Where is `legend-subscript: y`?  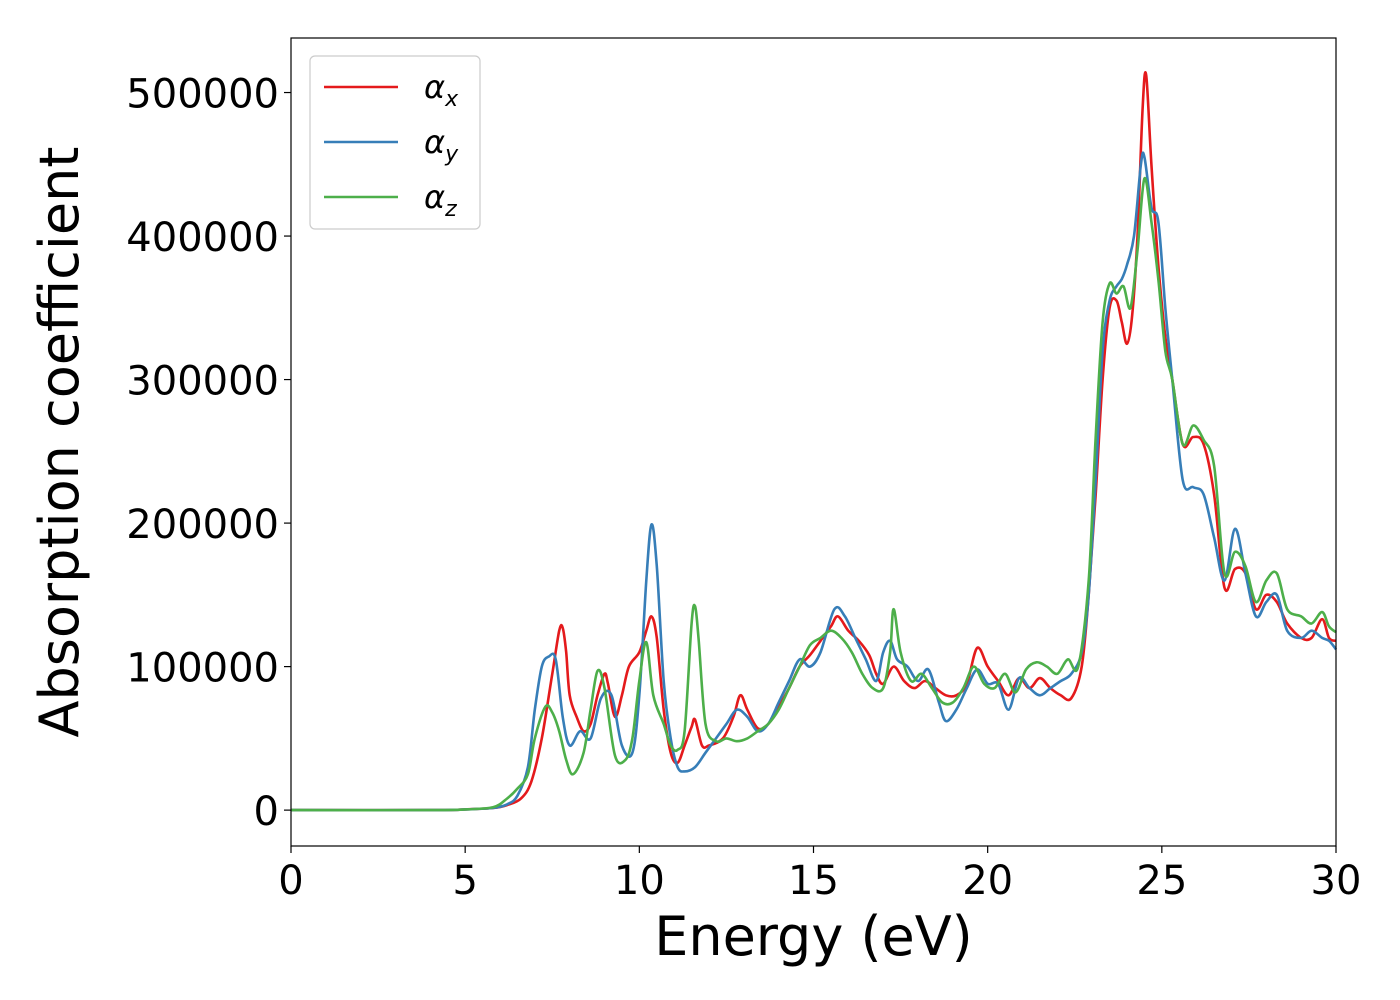 legend-subscript: y is located at coordinates (451, 154).